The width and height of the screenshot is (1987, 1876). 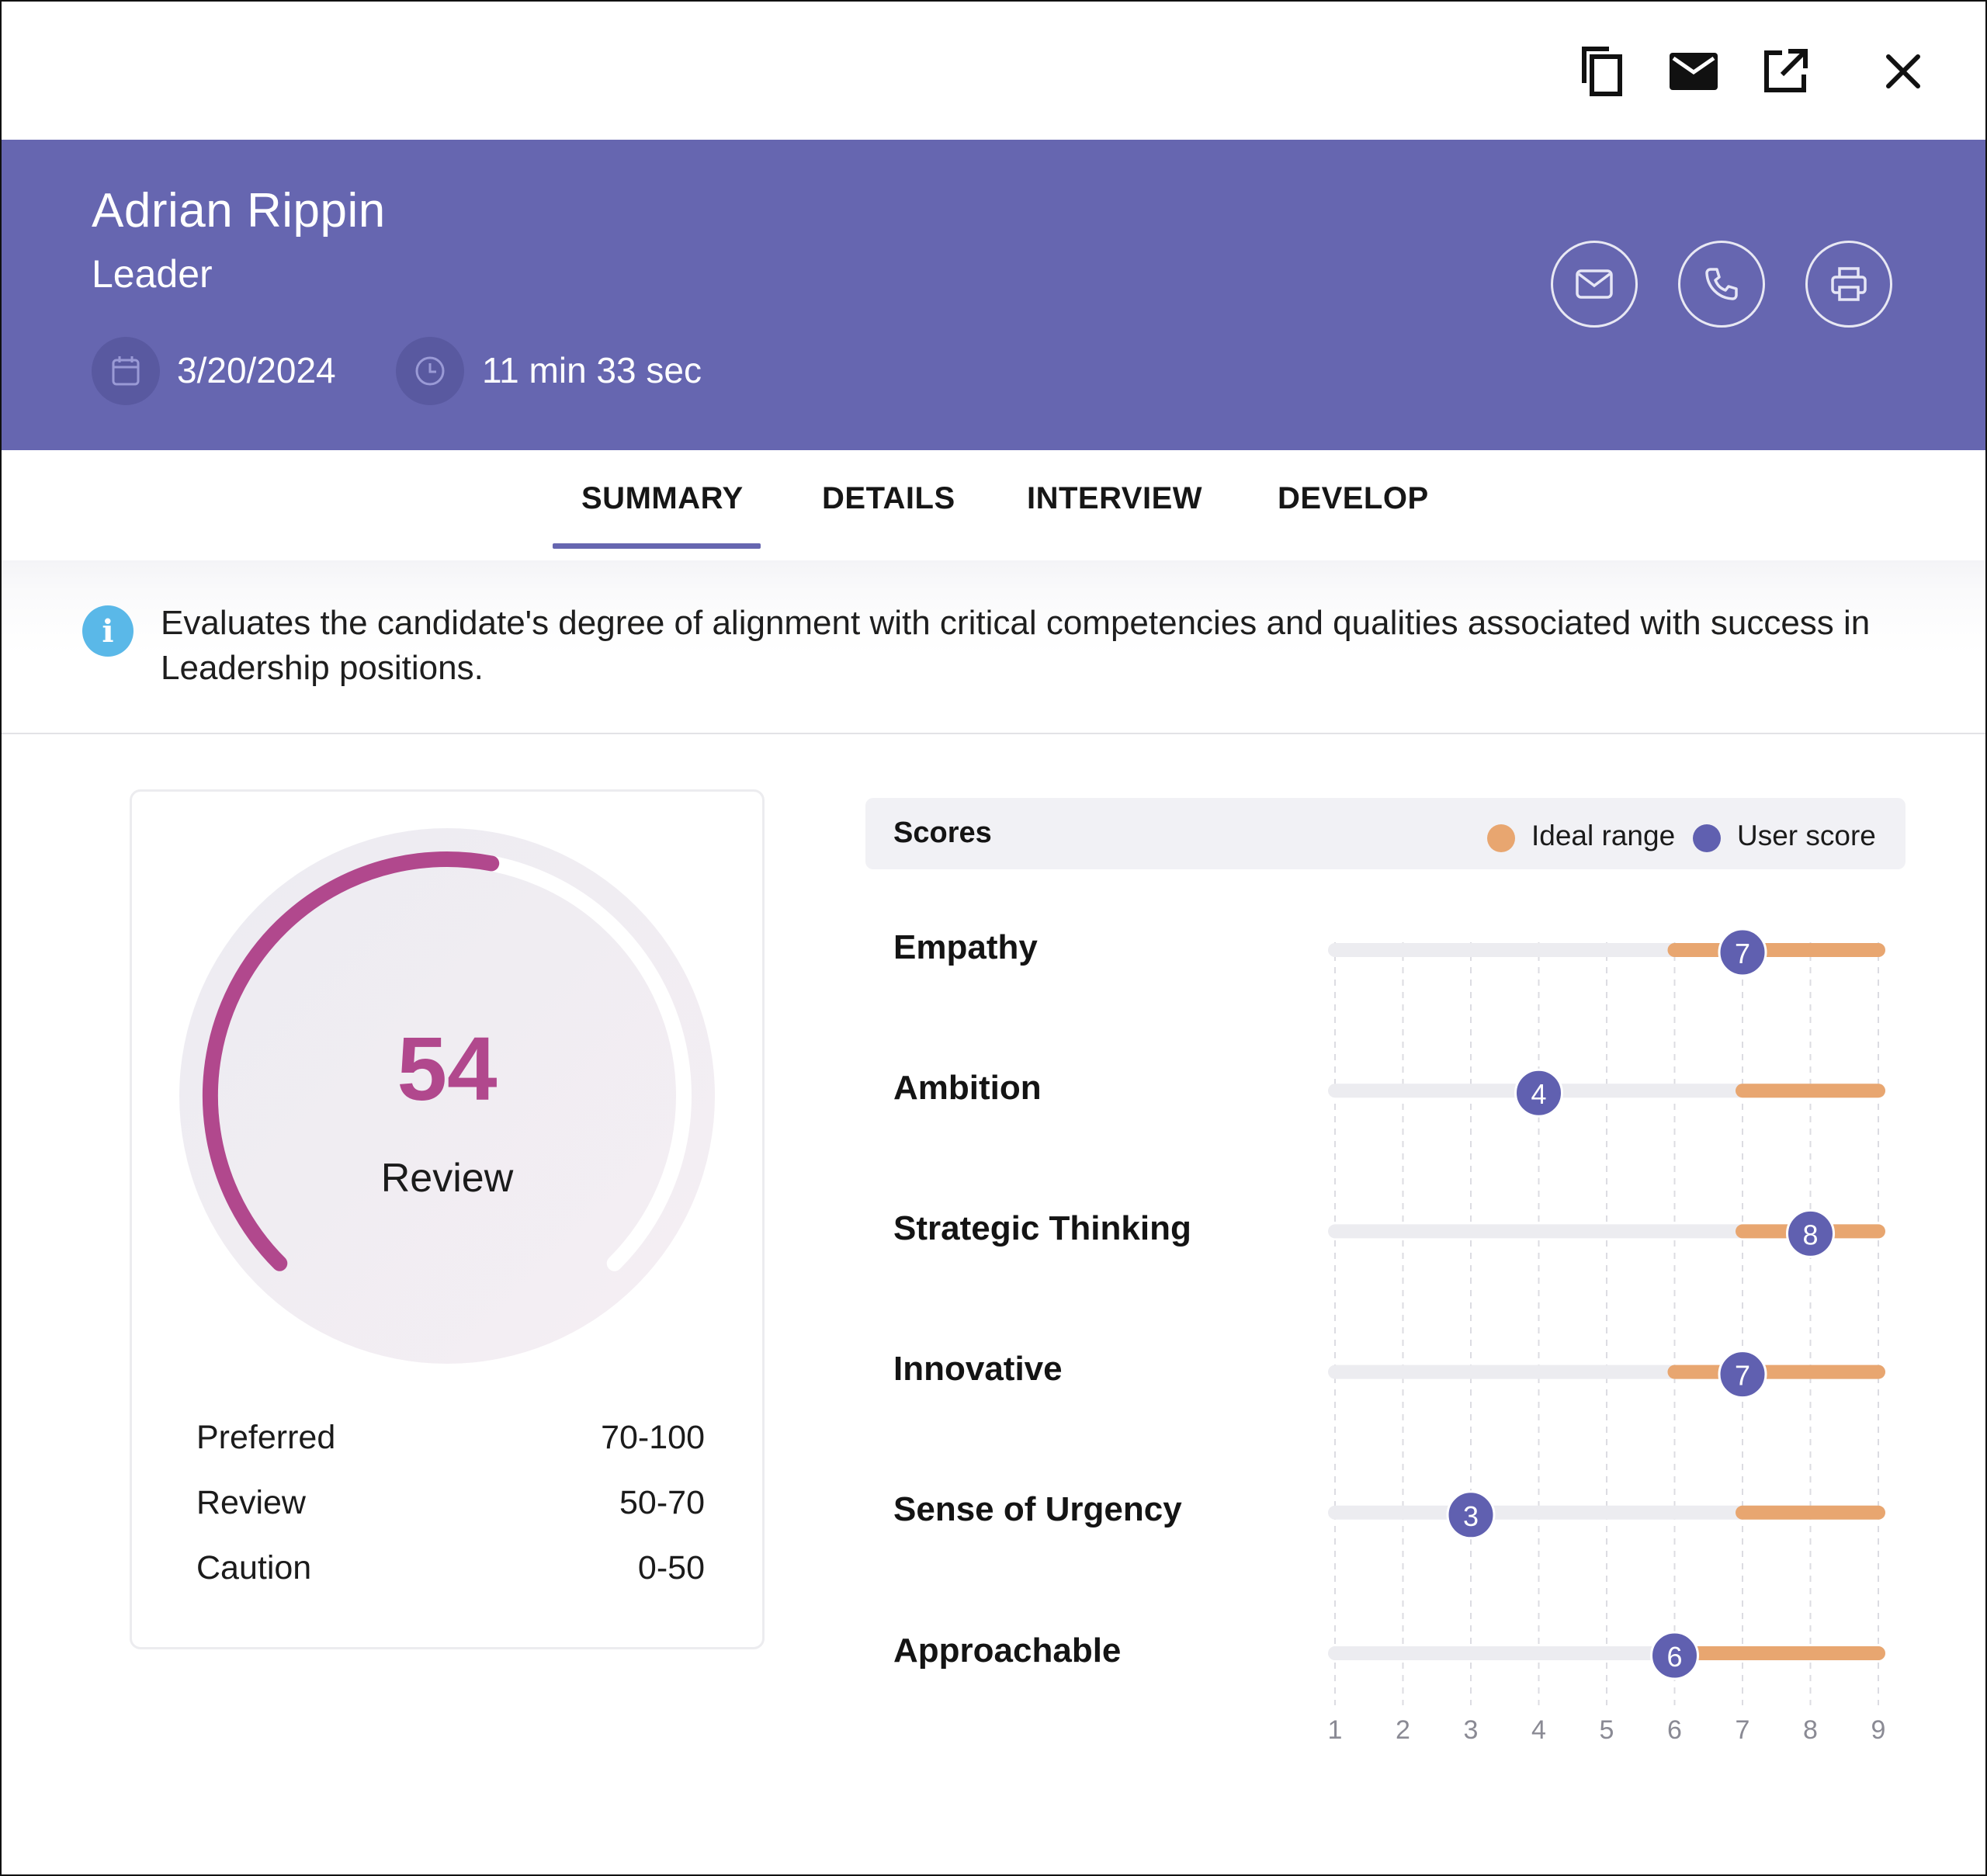 I want to click on email-candidate-button, so click(x=1594, y=284).